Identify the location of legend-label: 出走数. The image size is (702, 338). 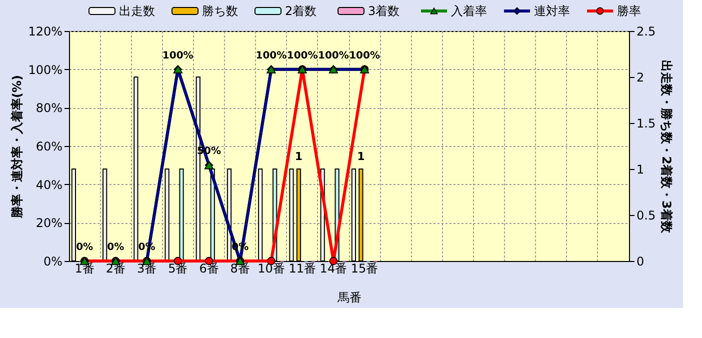
(137, 11).